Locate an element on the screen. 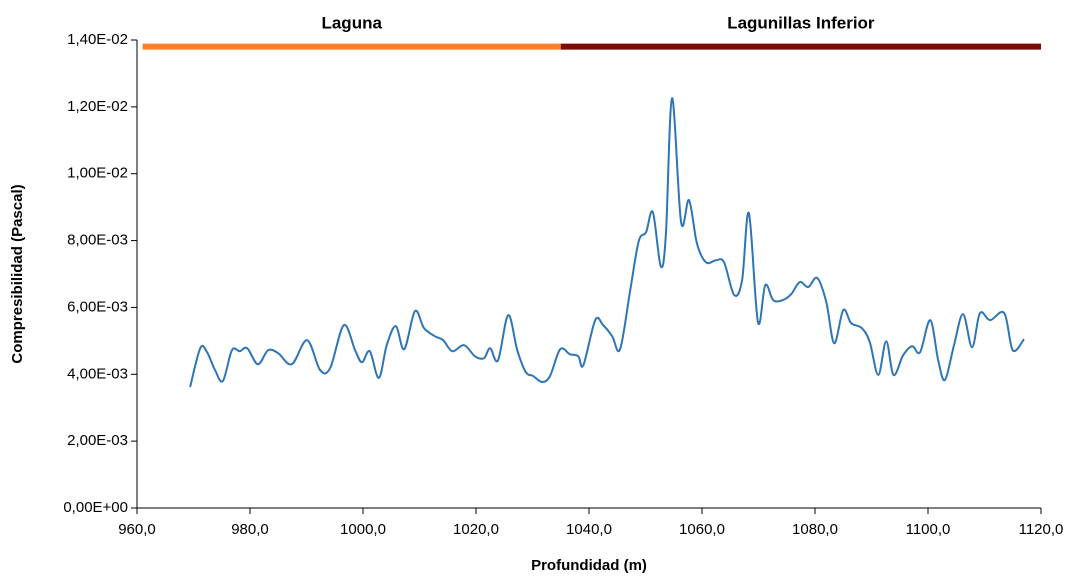  y-tick-label: 6,00E-03 is located at coordinates (97, 306).